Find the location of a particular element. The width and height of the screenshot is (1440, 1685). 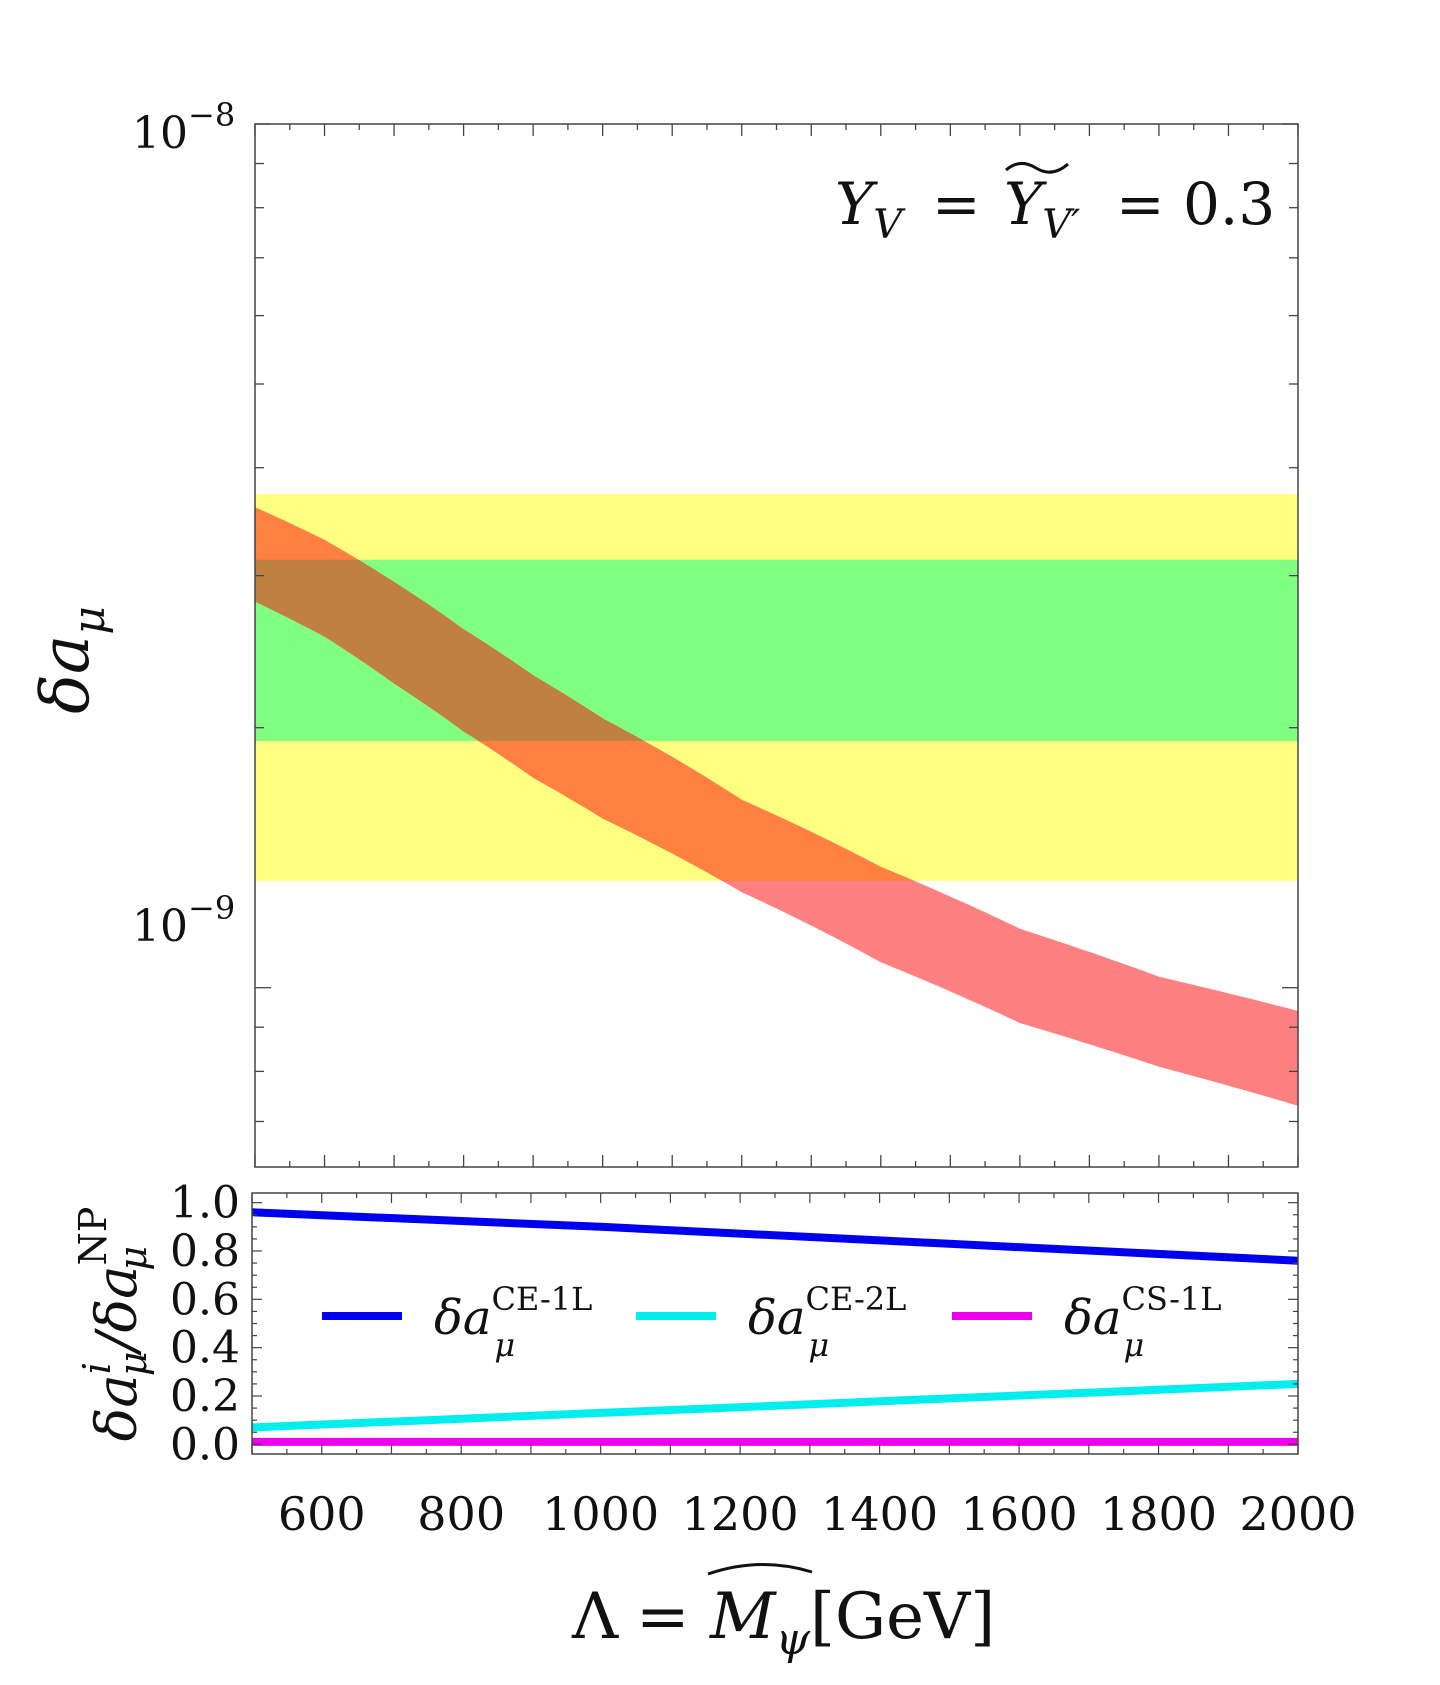

x-tick-label: 1000 is located at coordinates (600, 1514).